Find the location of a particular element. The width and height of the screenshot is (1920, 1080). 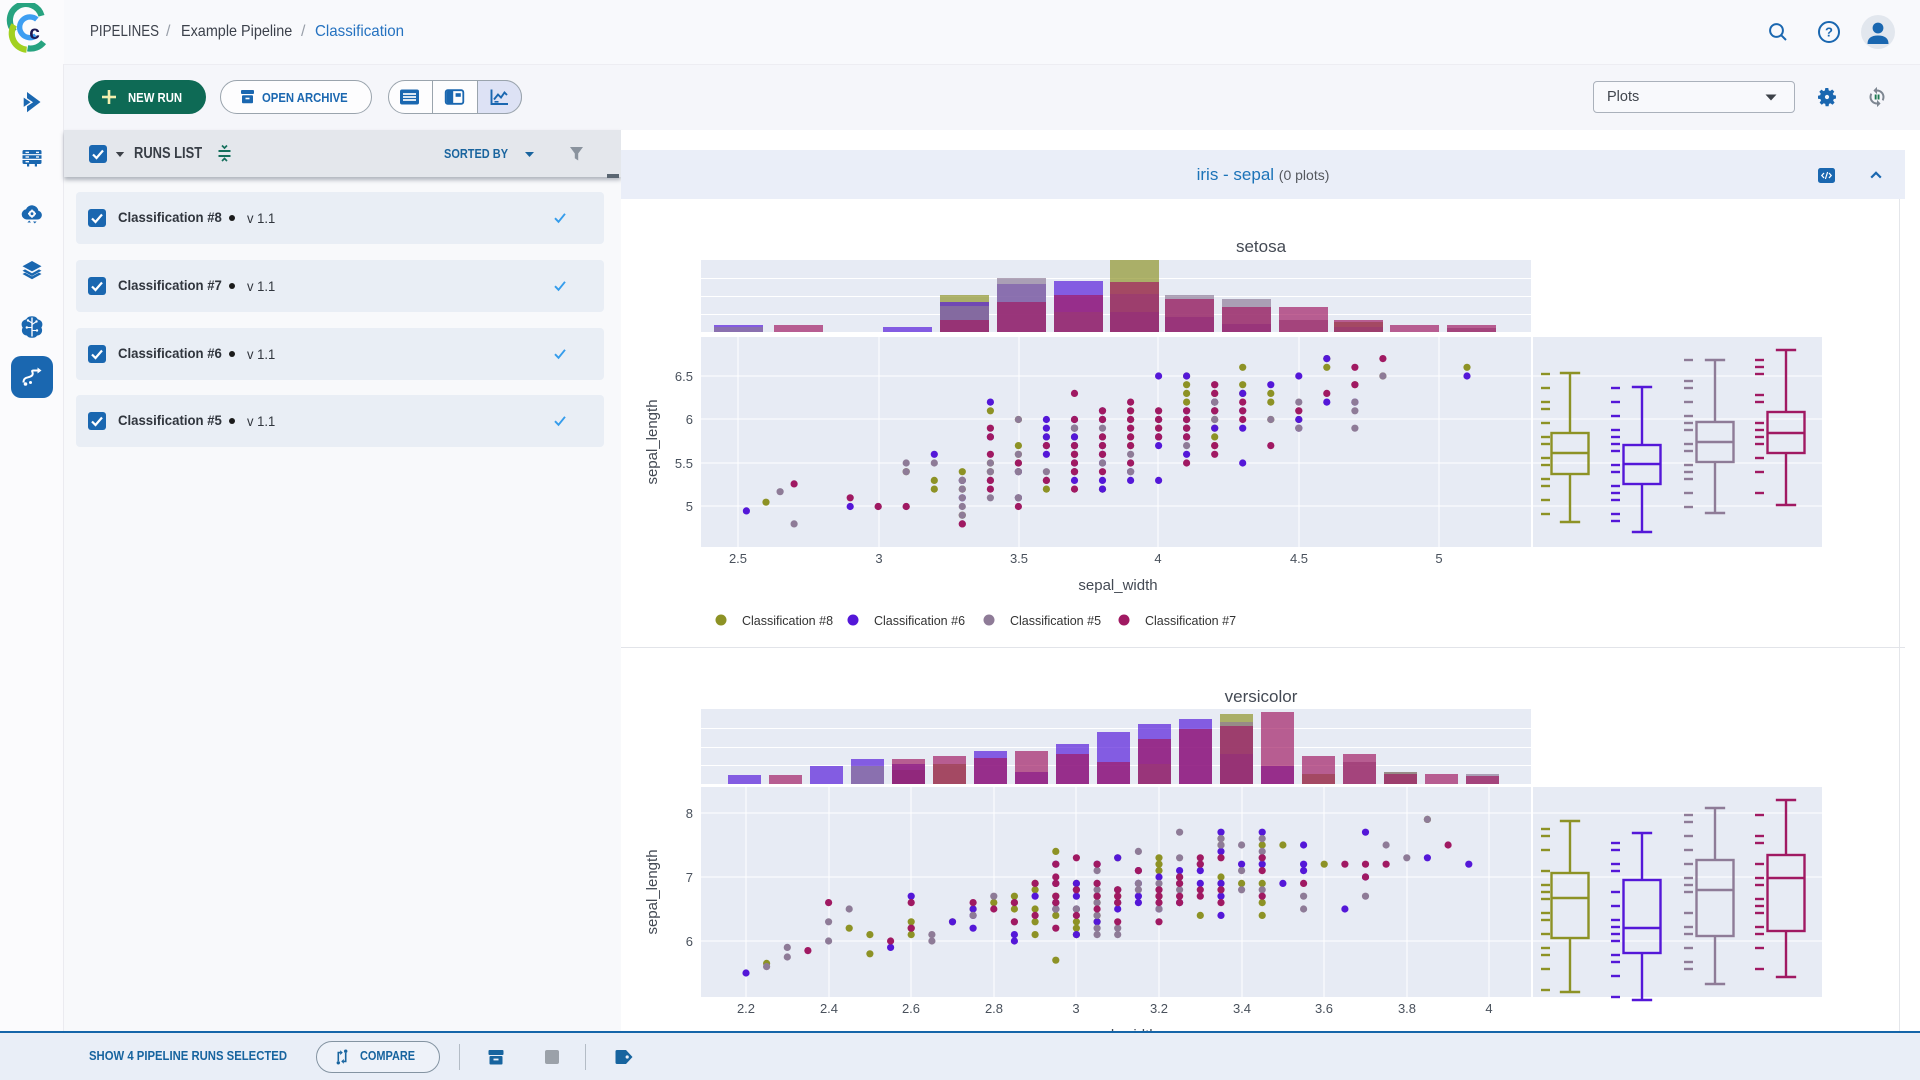

svg-text: setosa is located at coordinates (1261, 246).